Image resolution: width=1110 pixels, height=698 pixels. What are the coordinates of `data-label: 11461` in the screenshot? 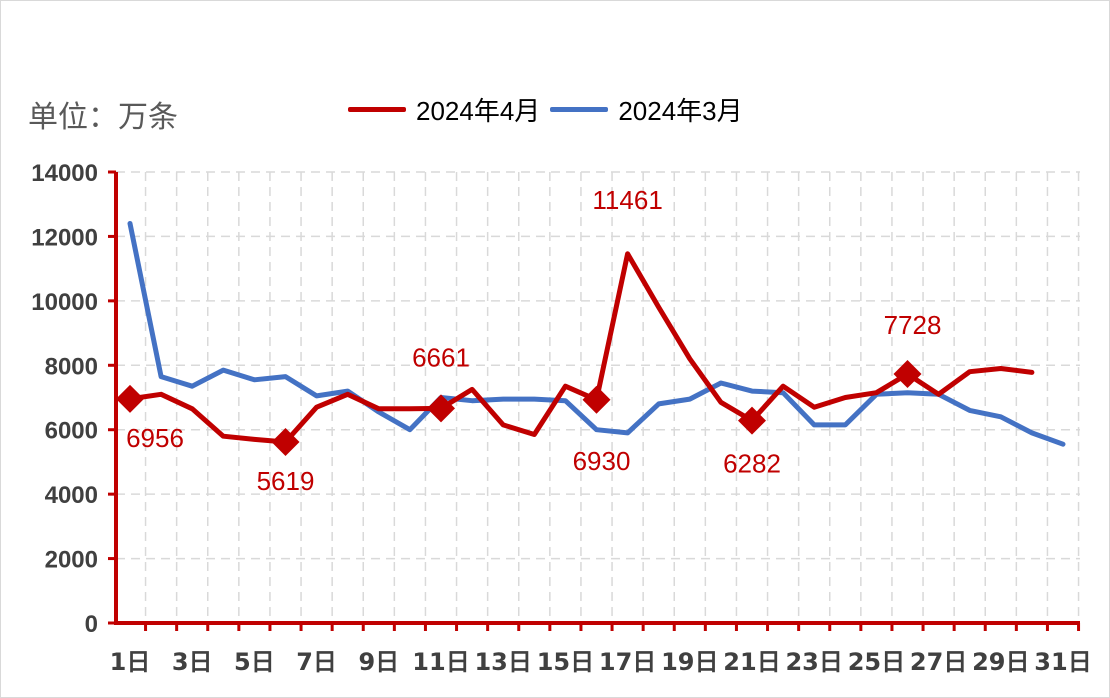 It's located at (627, 200).